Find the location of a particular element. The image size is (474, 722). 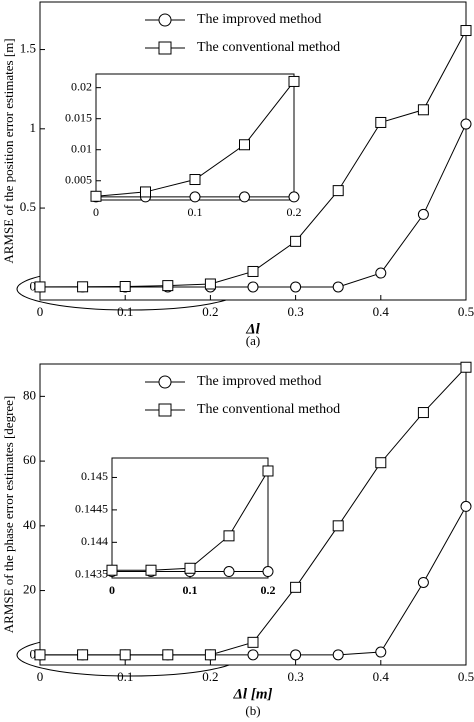

x-axis-label: Δl [m] is located at coordinates (253, 694).